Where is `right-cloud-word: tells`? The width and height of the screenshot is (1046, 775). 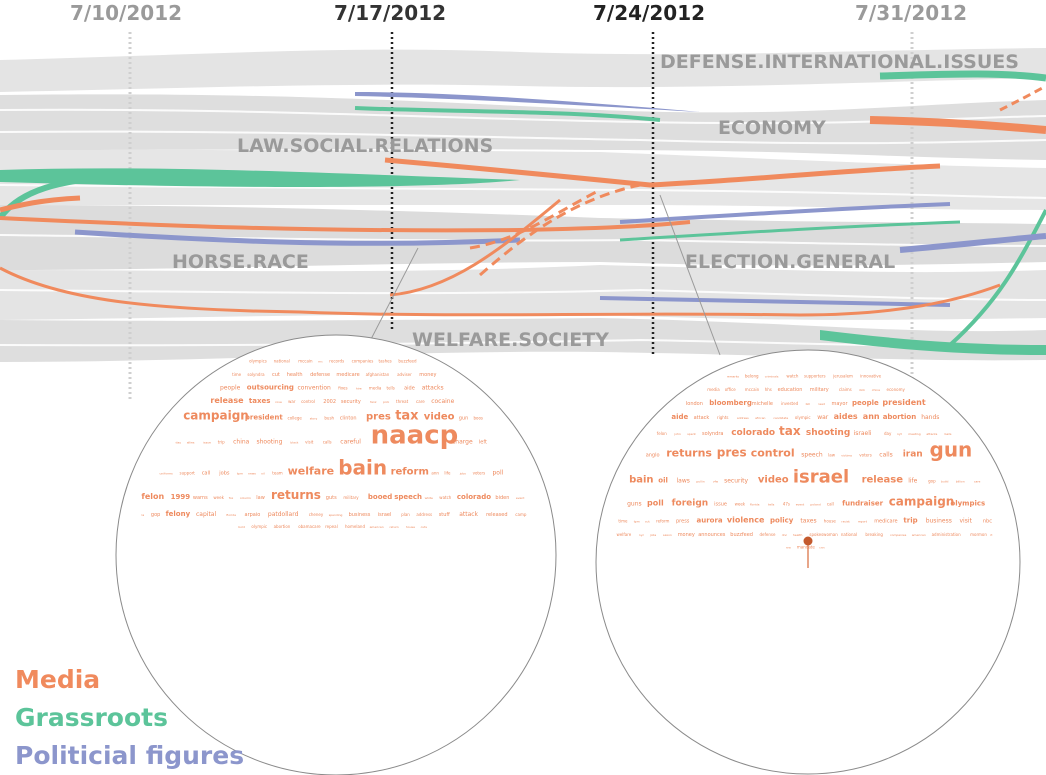 right-cloud-word: tells is located at coordinates (771, 505).